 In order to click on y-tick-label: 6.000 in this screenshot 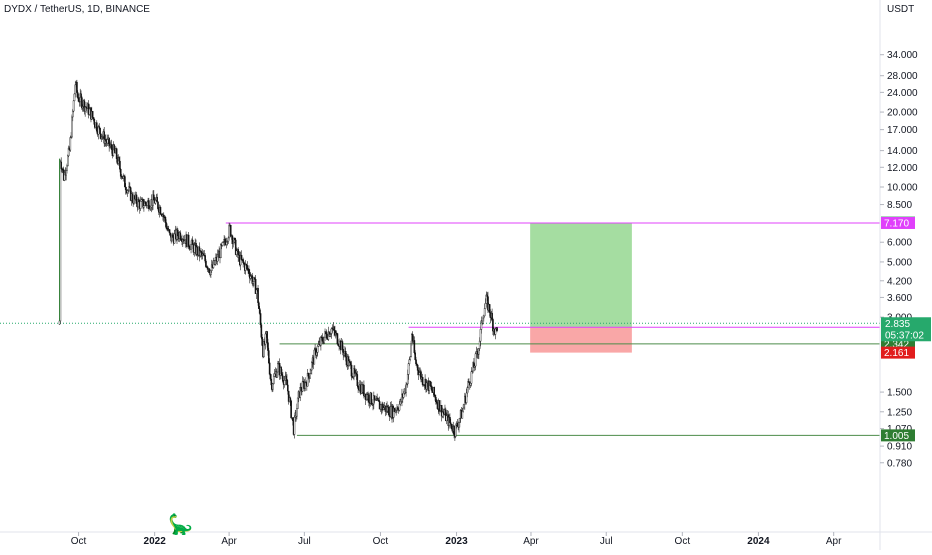, I will do `click(899, 243)`.